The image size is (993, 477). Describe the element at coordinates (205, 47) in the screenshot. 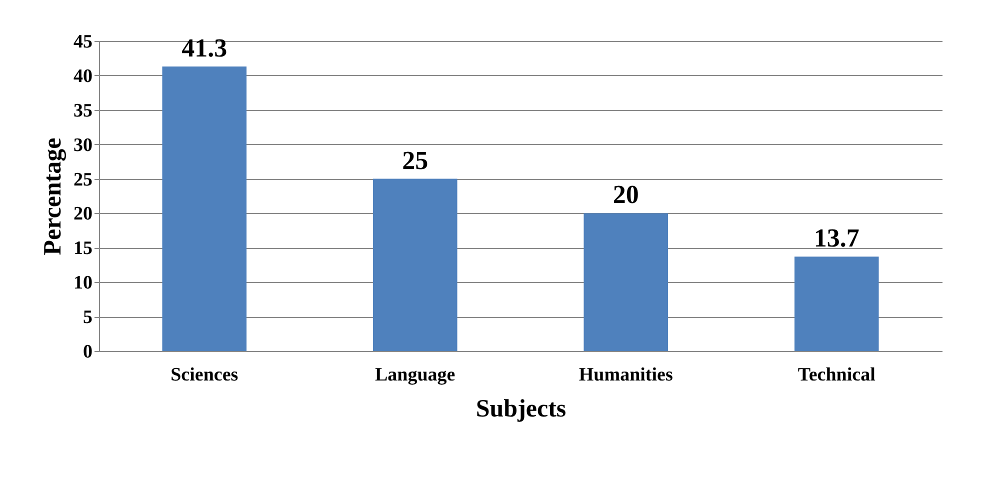

I see `data-label: 41.3` at that location.